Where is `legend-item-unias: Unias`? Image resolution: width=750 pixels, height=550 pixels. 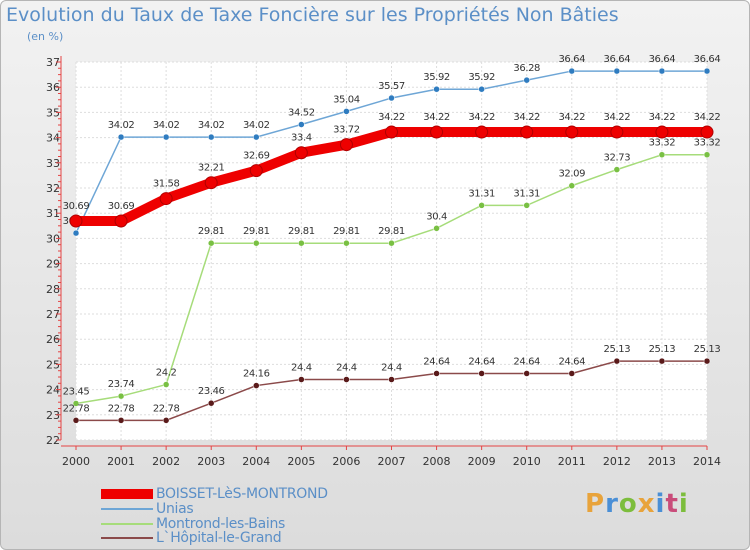 legend-item-unias: Unias is located at coordinates (147, 509).